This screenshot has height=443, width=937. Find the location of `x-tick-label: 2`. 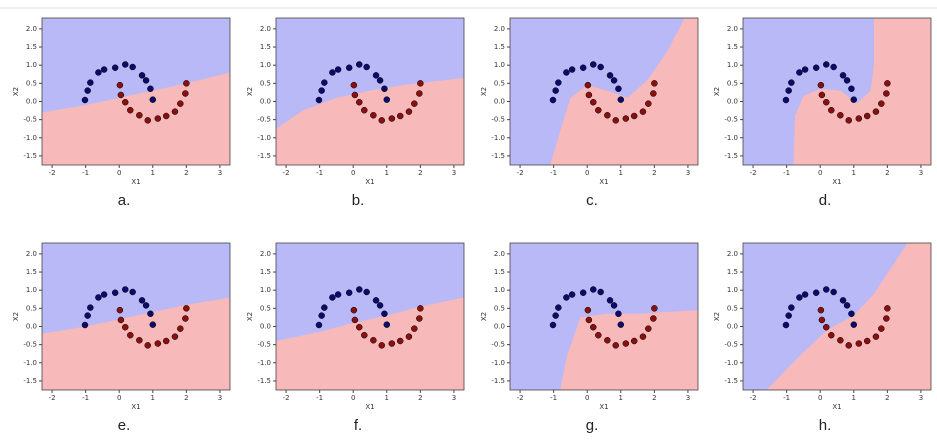

x-tick-label: 2 is located at coordinates (186, 173).